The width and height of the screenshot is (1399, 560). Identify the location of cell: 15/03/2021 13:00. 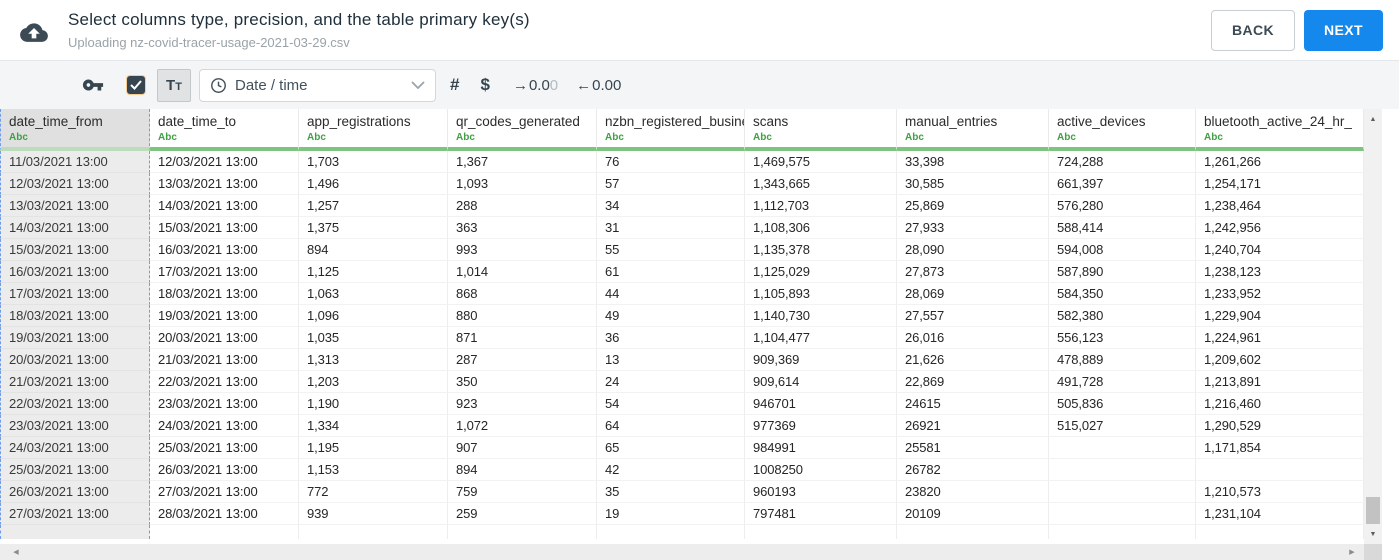
(75, 250).